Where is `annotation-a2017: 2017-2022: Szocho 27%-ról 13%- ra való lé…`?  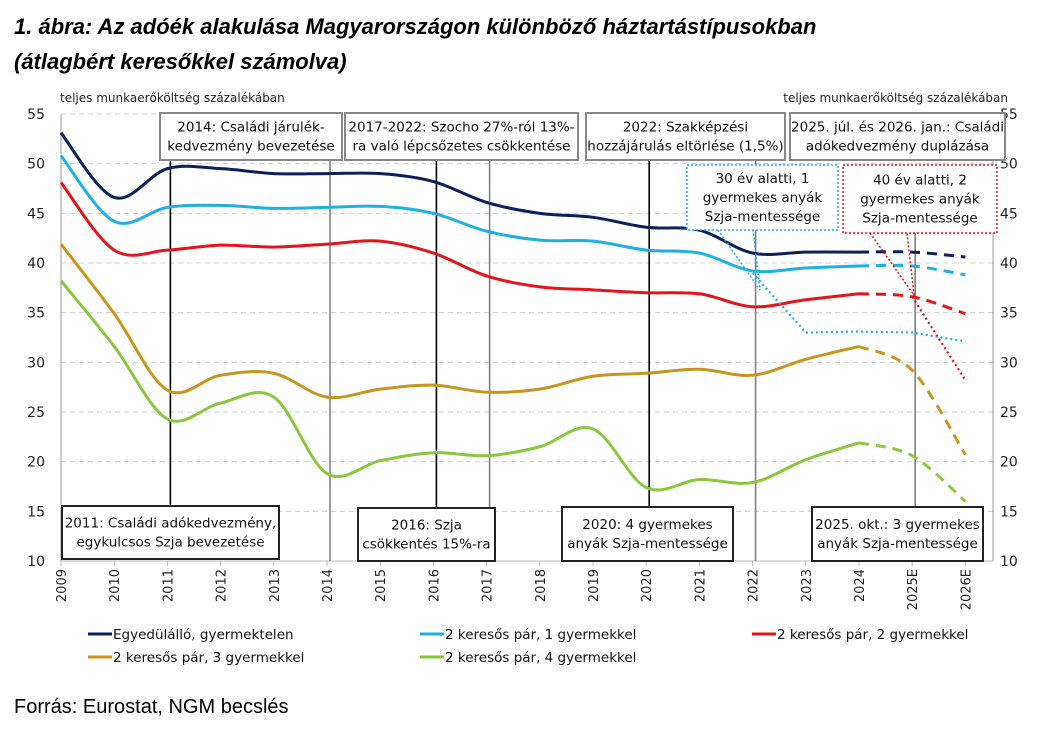
annotation-a2017: 2017-2022: Szocho 27%-ról 13%- ra való lé… is located at coordinates (461, 136).